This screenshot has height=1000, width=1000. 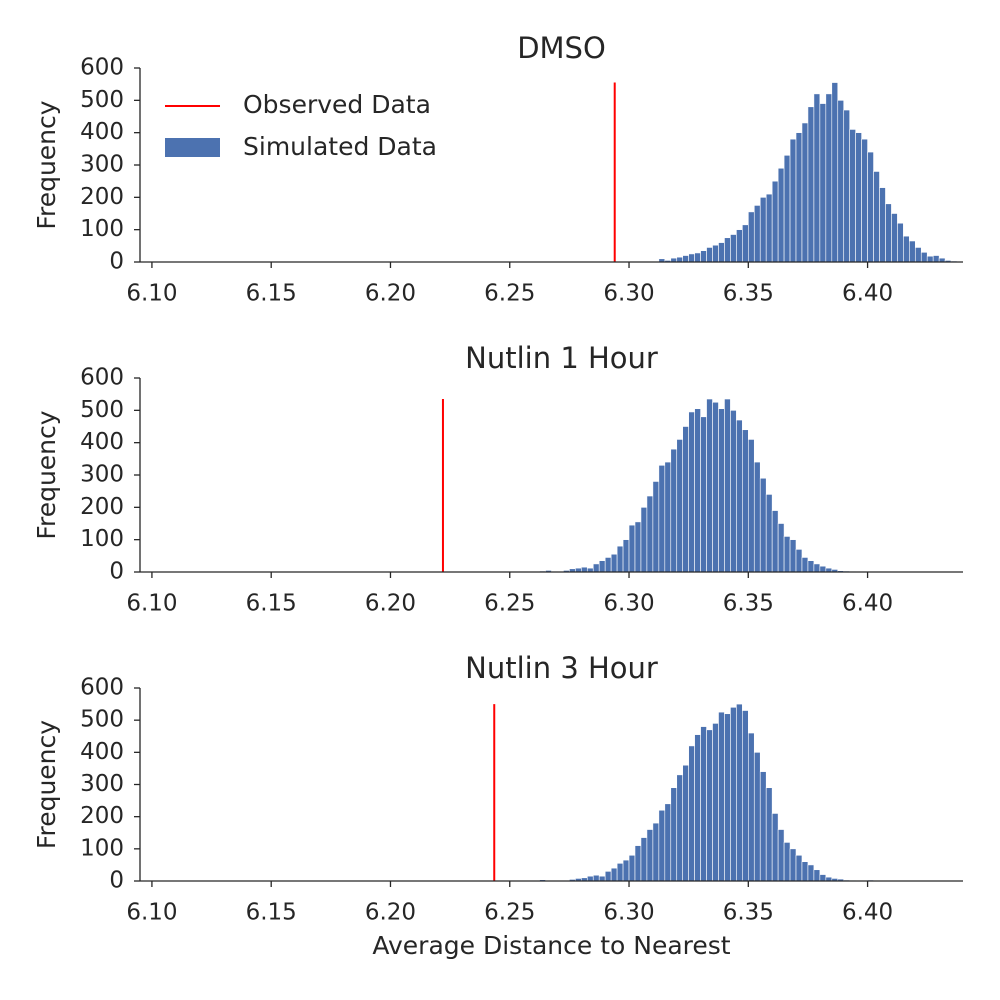 I want to click on y-axis-label: Frequency, so click(x=46, y=784).